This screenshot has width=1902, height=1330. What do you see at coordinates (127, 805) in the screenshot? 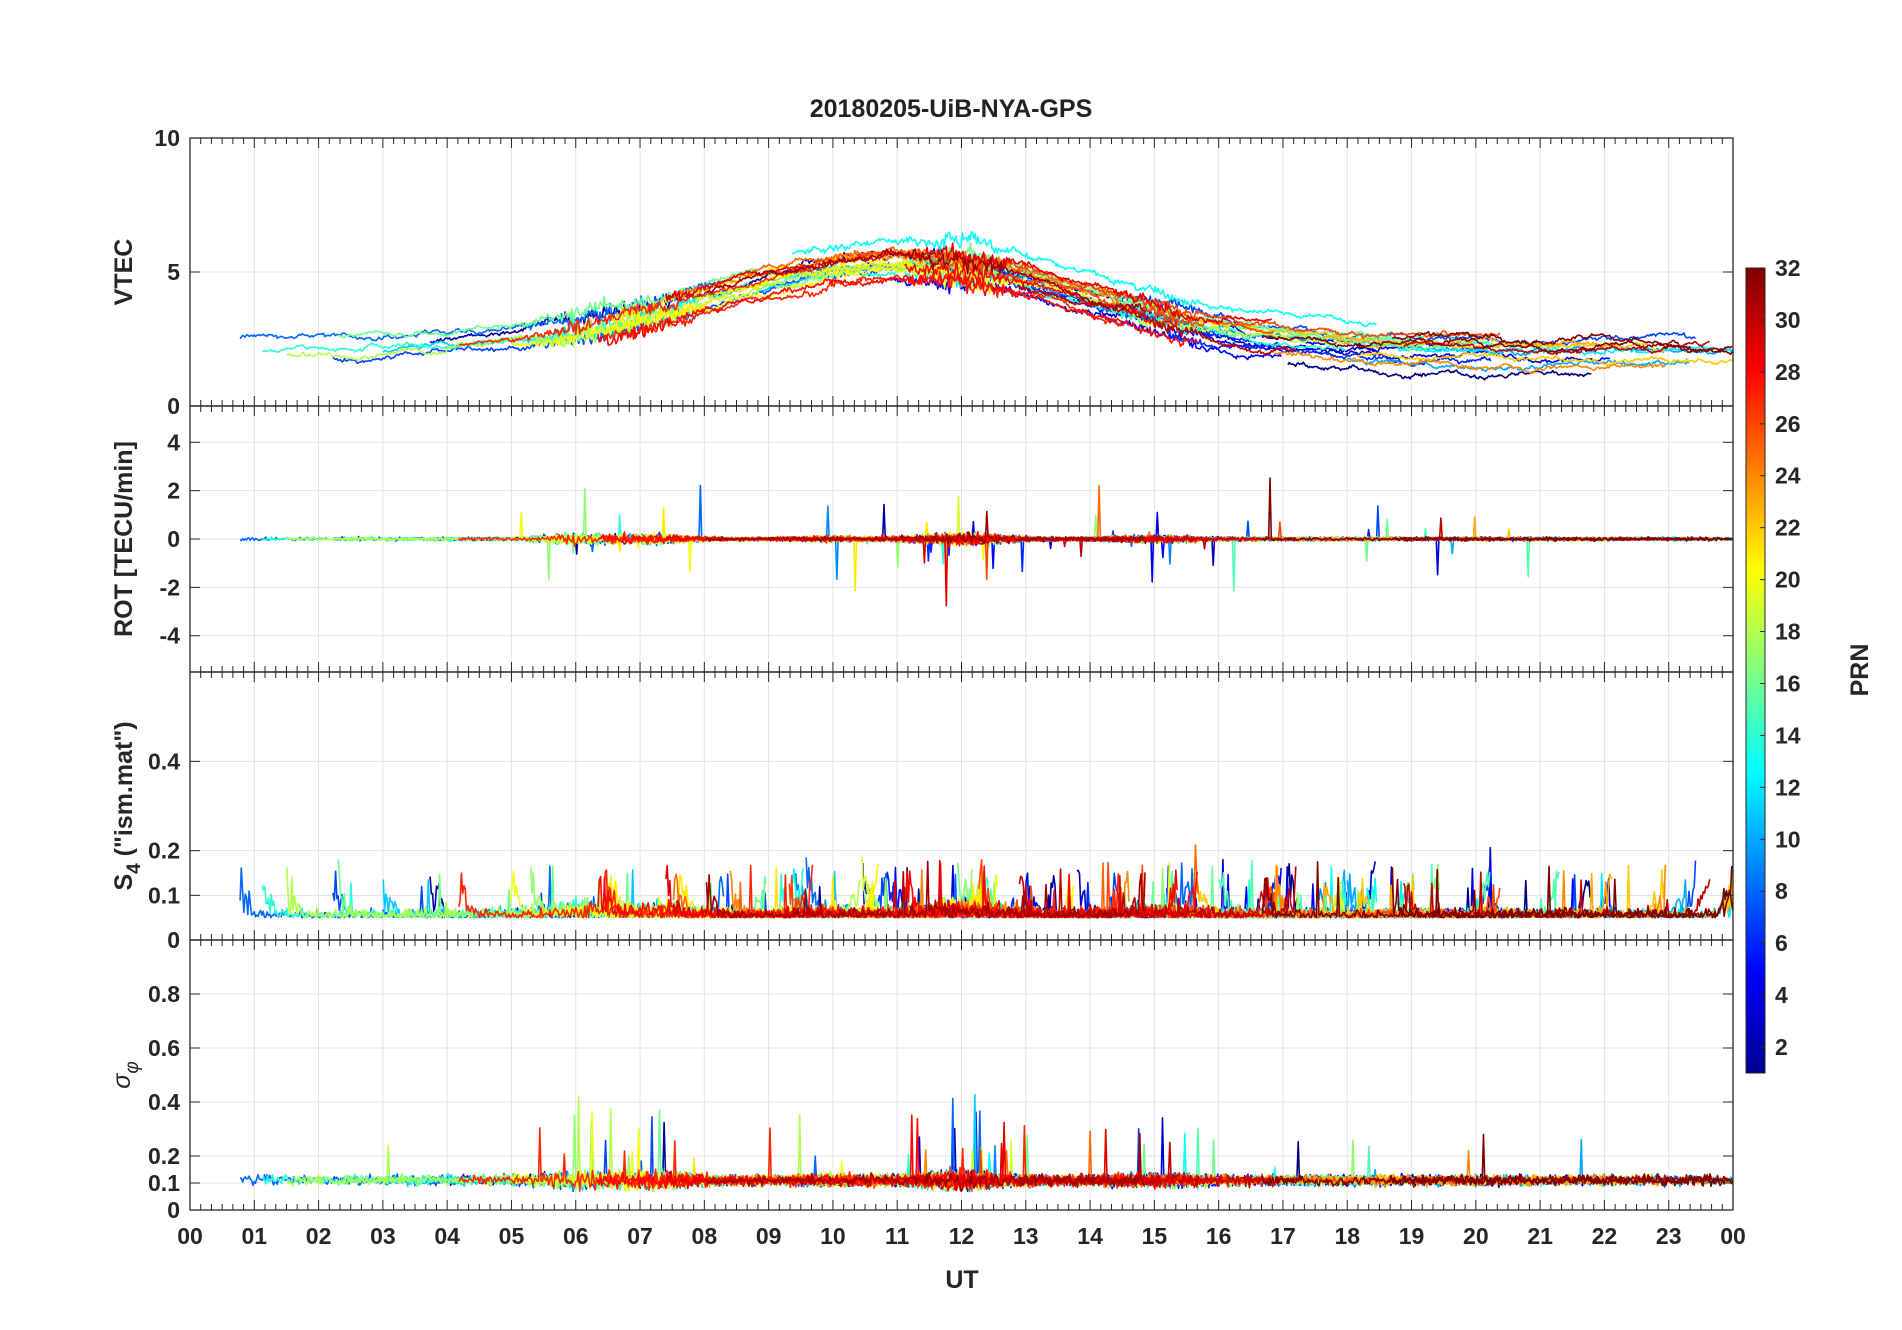
I see `y-axis-label: S4 ("ism.mat")` at bounding box center [127, 805].